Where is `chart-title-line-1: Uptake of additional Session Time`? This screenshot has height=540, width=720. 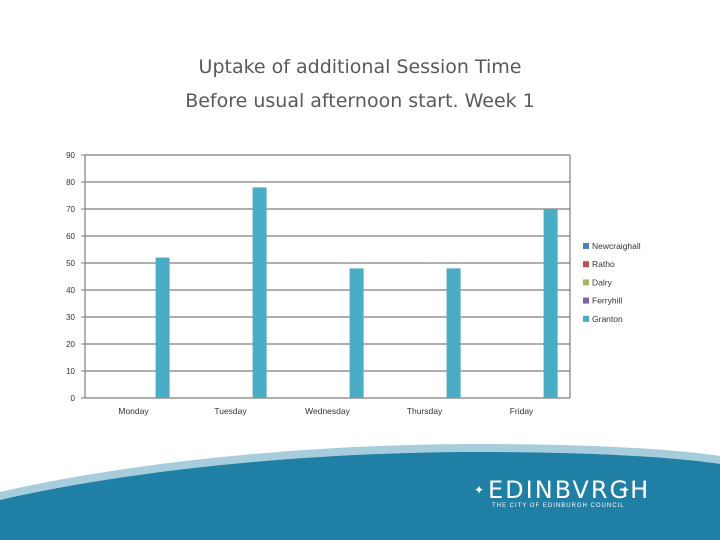
chart-title-line-1: Uptake of additional Session Time is located at coordinates (360, 67).